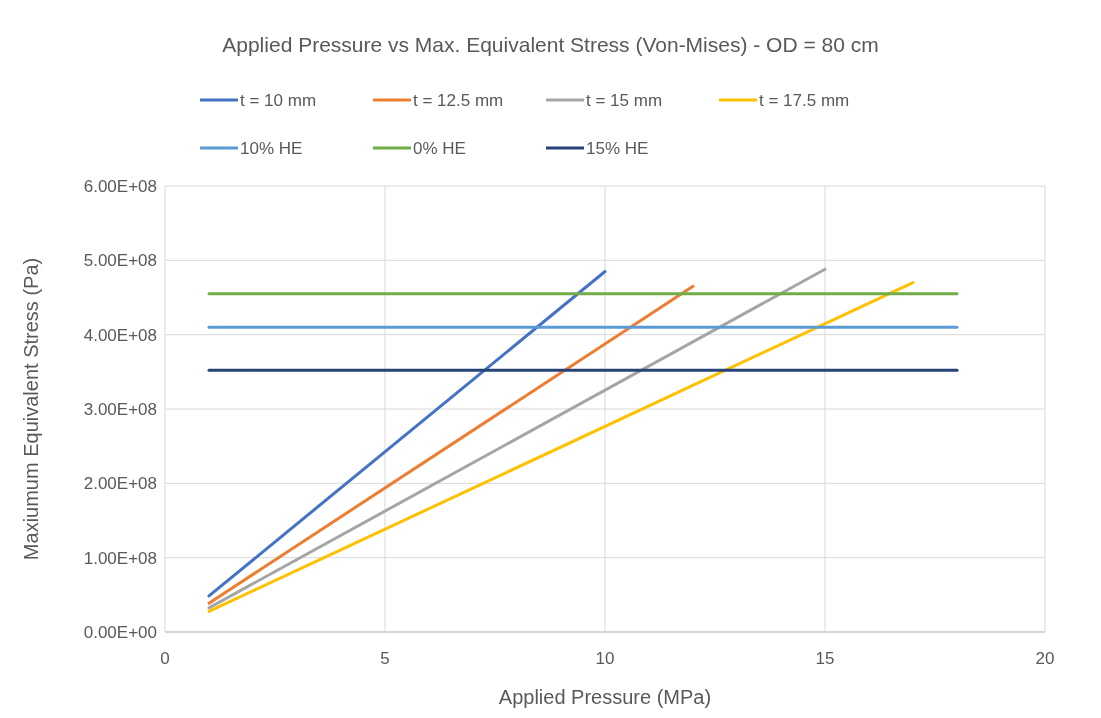 Image resolution: width=1101 pixels, height=718 pixels. Describe the element at coordinates (120, 409) in the screenshot. I see `y-tick-label: 3.00E+08` at that location.